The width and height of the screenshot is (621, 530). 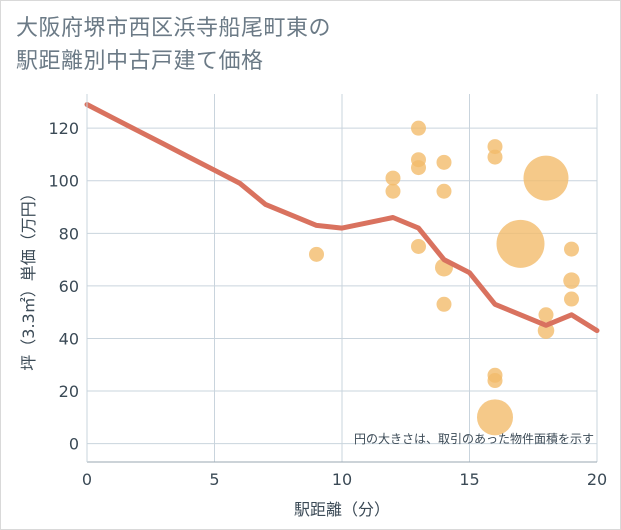 What do you see at coordinates (87, 479) in the screenshot?
I see `x-tick-label-0: 0` at bounding box center [87, 479].